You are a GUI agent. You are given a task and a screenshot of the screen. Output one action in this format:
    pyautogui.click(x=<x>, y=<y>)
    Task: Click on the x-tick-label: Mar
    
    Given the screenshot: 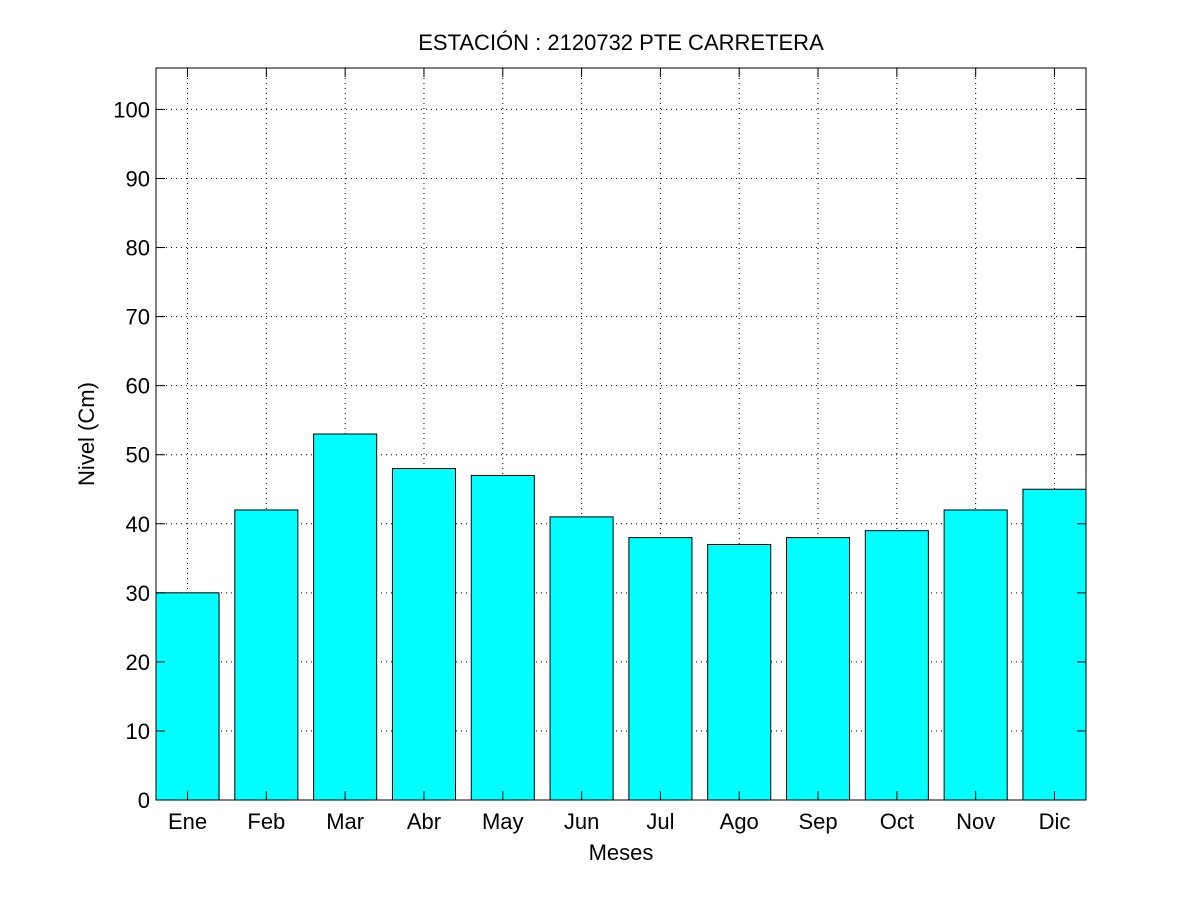 What is the action you would take?
    pyautogui.click(x=345, y=821)
    